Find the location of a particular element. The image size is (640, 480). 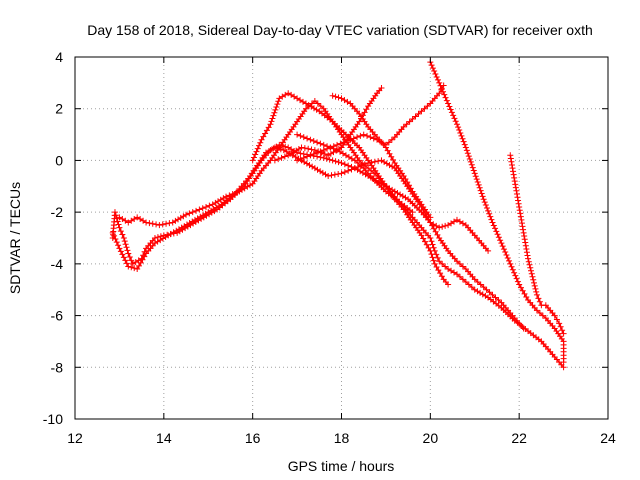

y-axis-label: SDTVAR / TECUs is located at coordinates (15, 238).